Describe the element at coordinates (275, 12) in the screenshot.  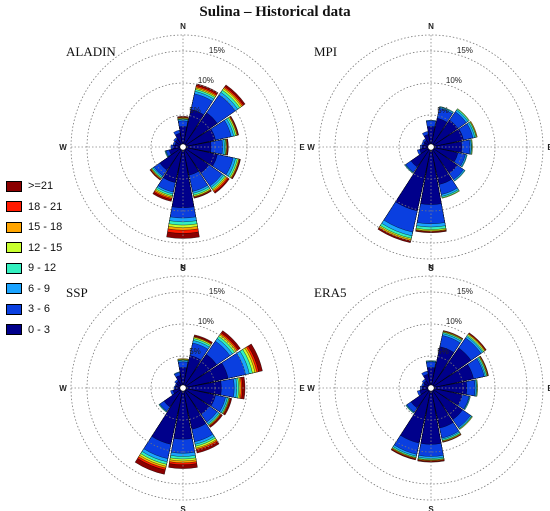
I see `figure-title: Sulina – Historical data` at that location.